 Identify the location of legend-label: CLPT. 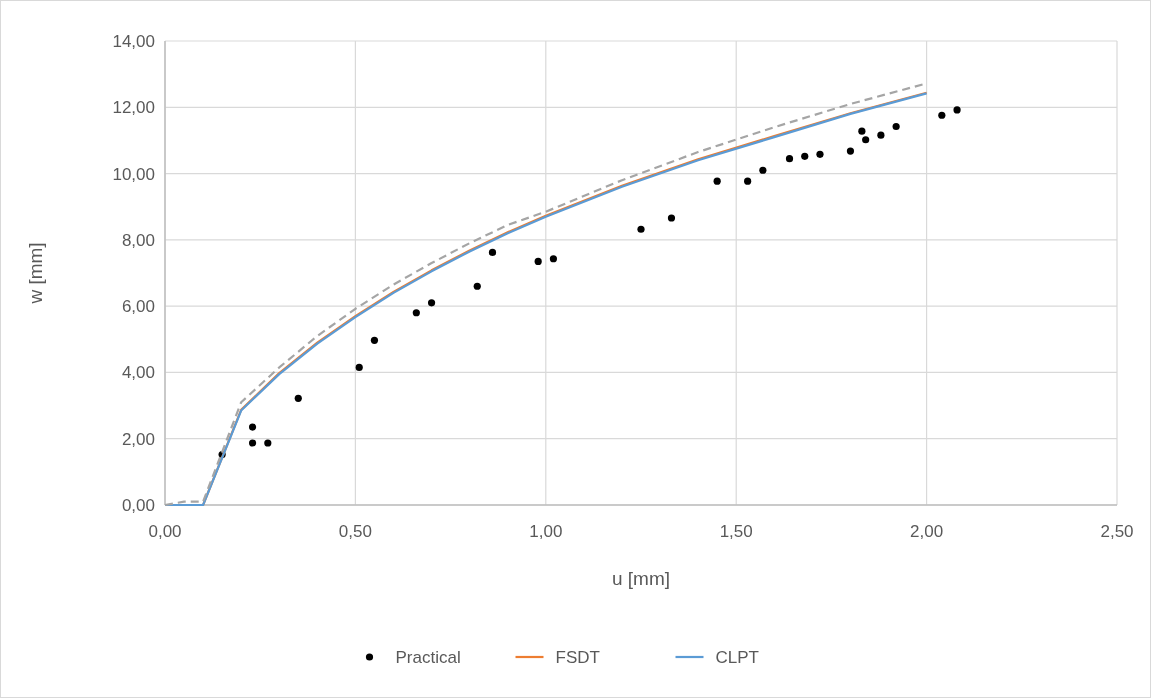
(737, 657).